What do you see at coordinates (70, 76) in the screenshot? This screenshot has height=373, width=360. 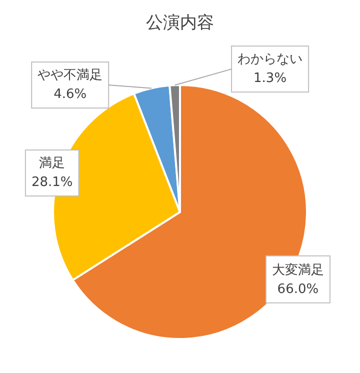 I see `slice-label: やや不満足` at bounding box center [70, 76].